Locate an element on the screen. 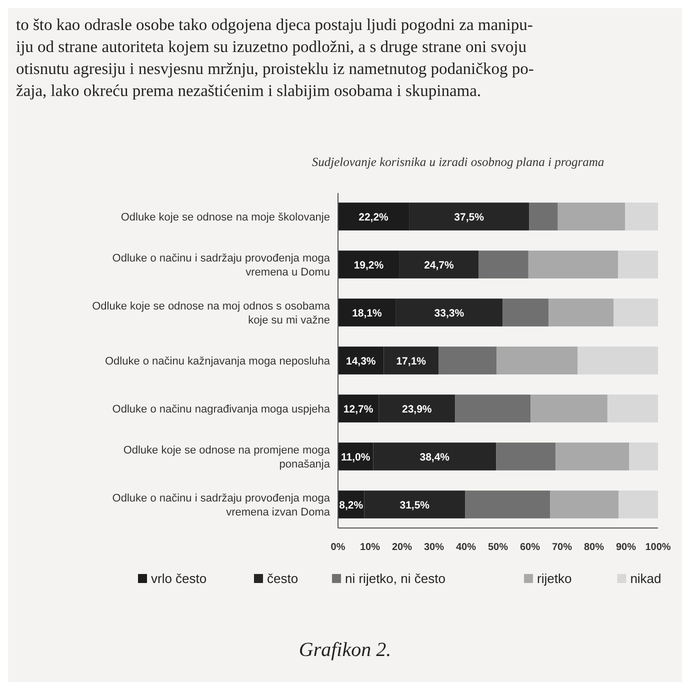  y-tick-label: Odluke o načinu kažnjavanja moga neposluha is located at coordinates (217, 362).